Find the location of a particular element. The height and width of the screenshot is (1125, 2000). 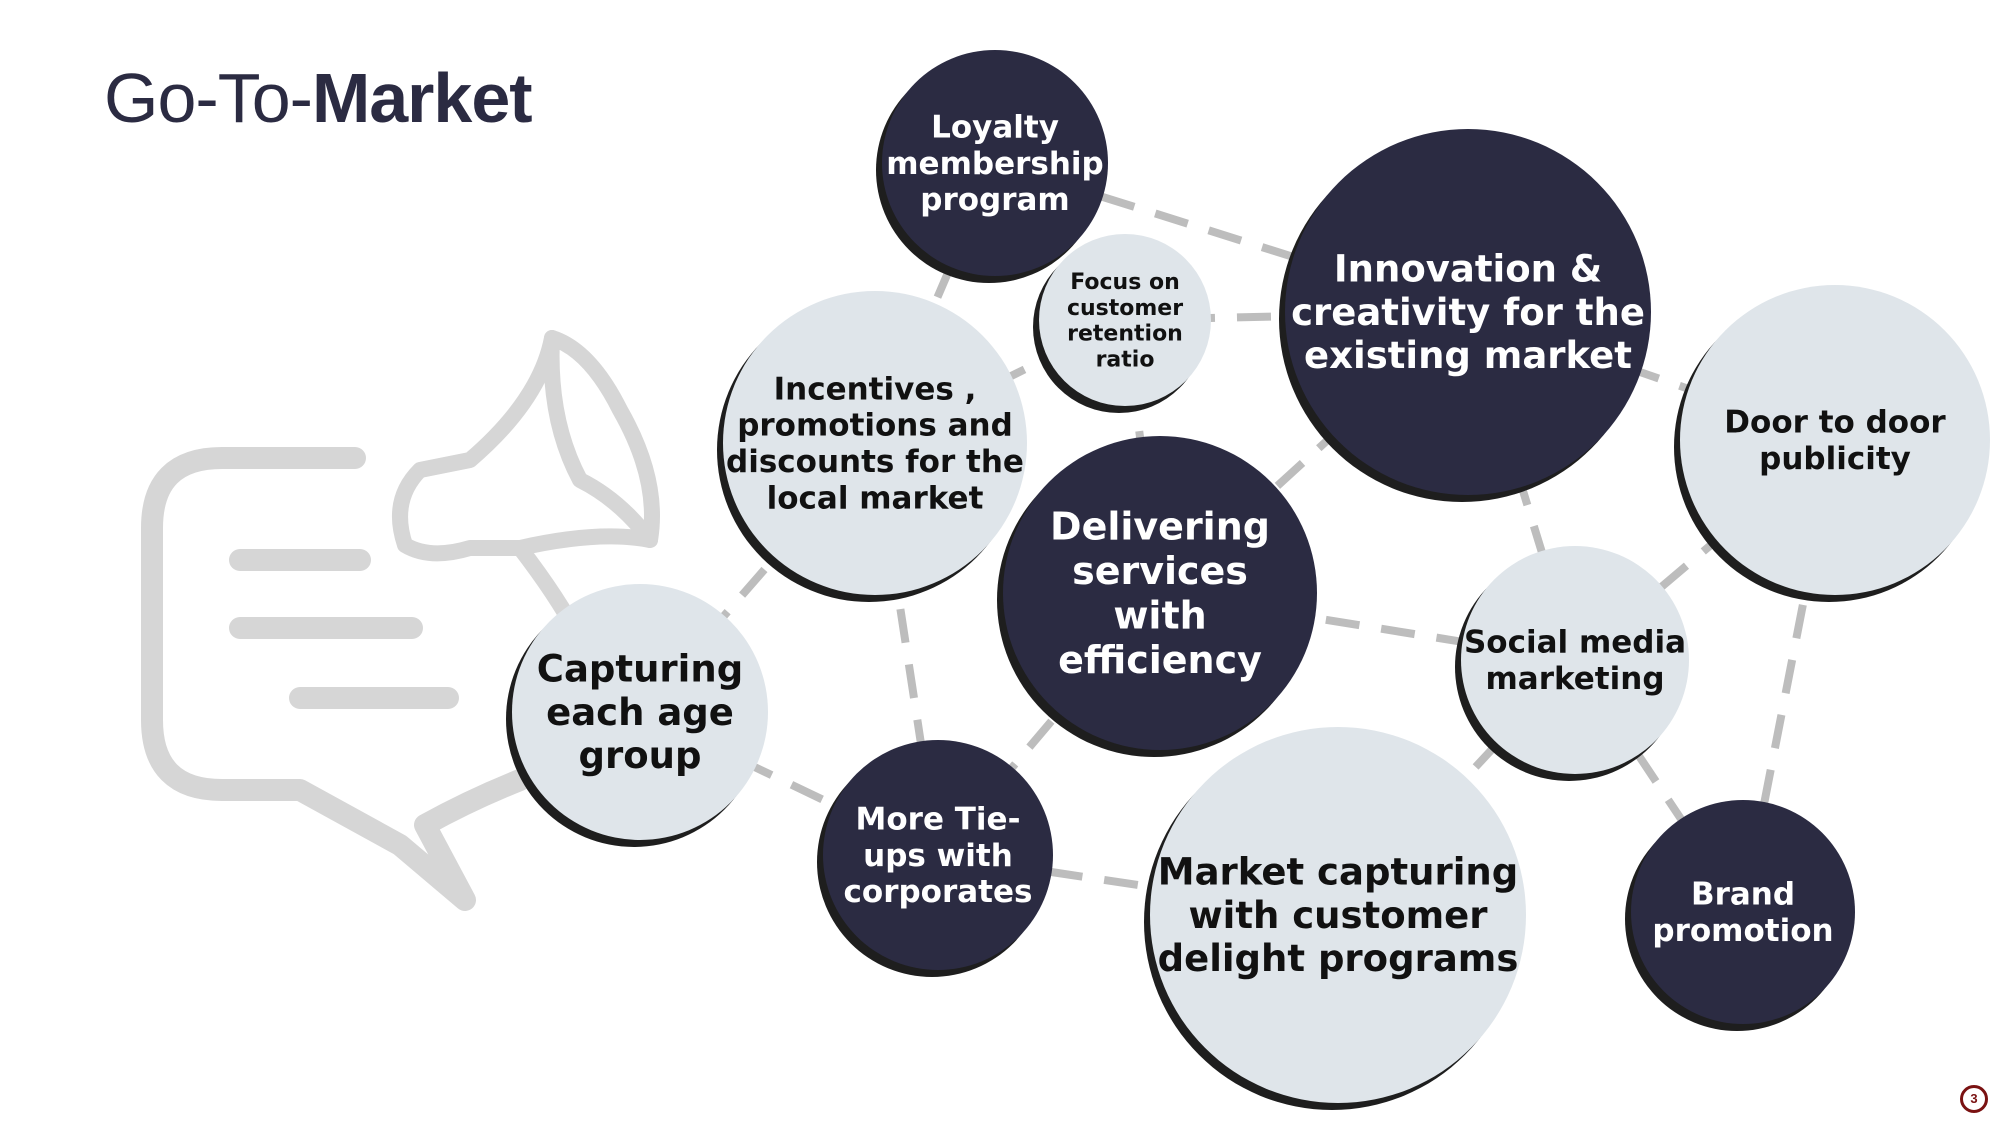

bubble-loyalty: Loyalty membership program is located at coordinates (992, 166).